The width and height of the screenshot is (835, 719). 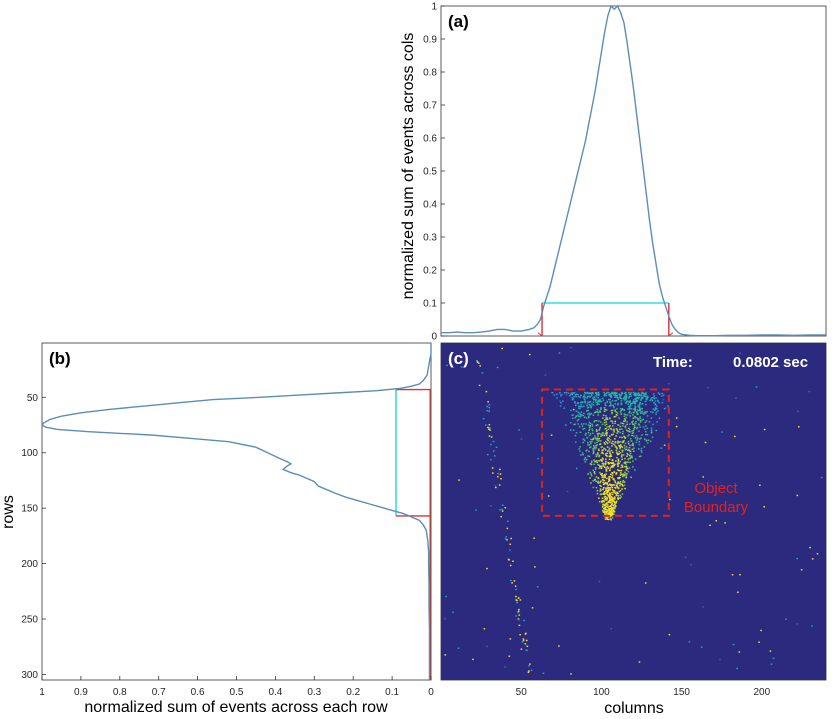 I want to click on panel-c-xtick-label: 150, so click(x=681, y=692).